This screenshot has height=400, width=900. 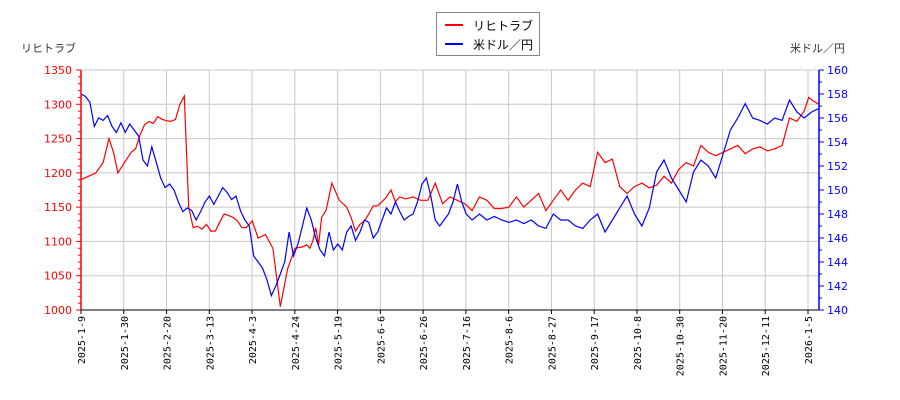 I want to click on x-tick-label: 2025-6-26, so click(x=424, y=343).